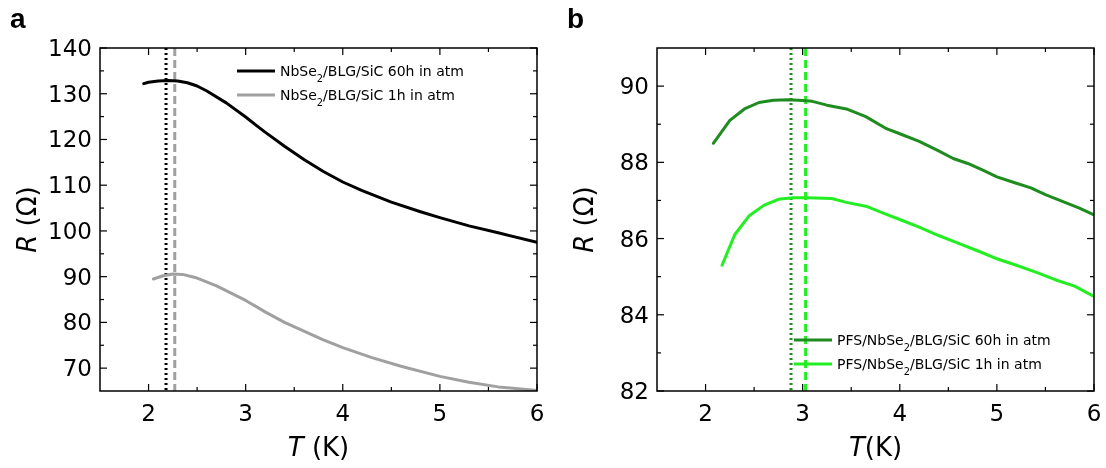  What do you see at coordinates (70, 139) in the screenshot?
I see `y-tick-label: 120` at bounding box center [70, 139].